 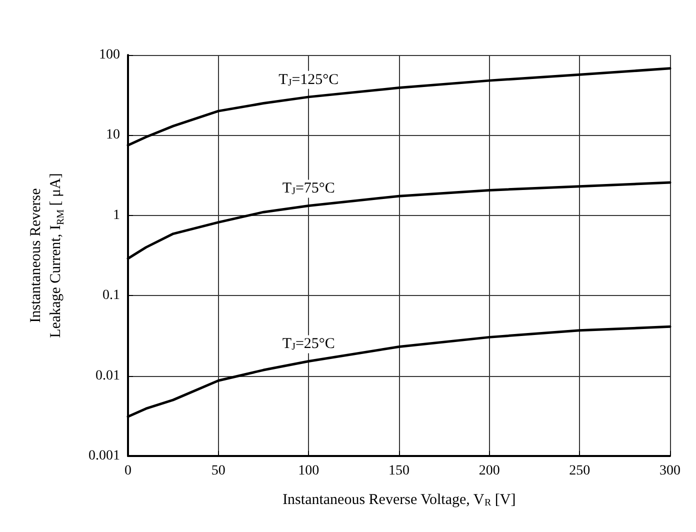 I want to click on x-tick-label: 200, so click(x=489, y=471).